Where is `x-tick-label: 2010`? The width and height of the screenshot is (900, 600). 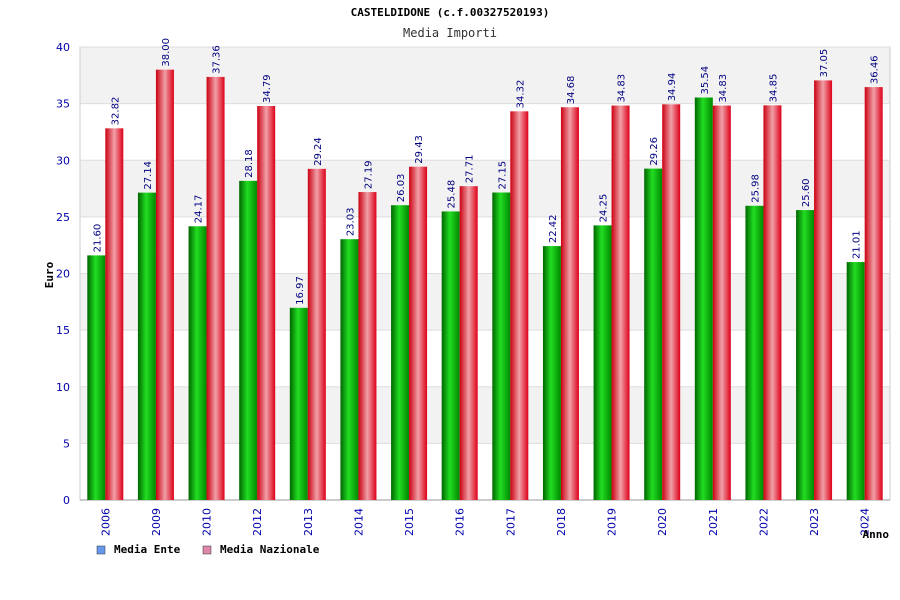
x-tick-label: 2010 is located at coordinates (207, 522).